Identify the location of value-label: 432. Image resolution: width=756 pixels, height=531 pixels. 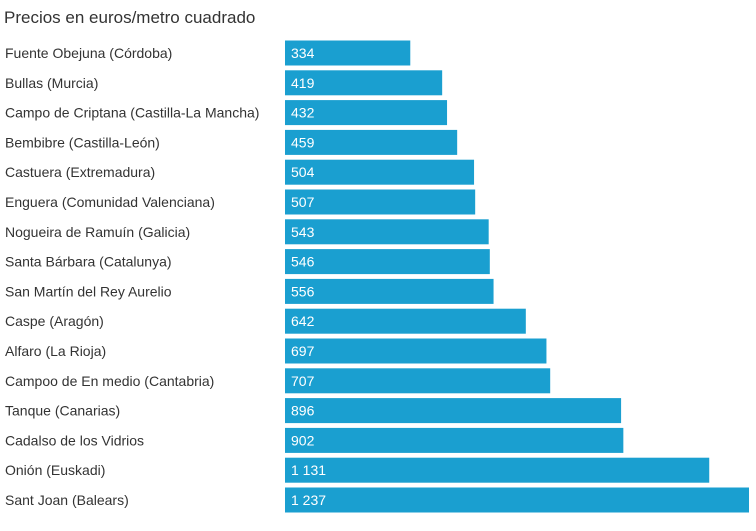
(303, 113).